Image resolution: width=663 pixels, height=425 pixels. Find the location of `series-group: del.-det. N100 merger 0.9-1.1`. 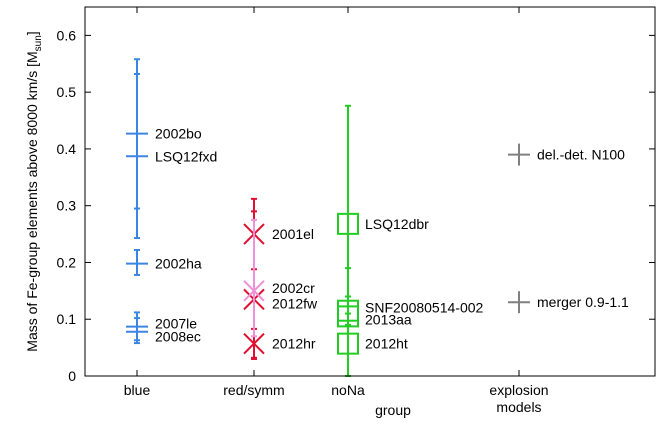

series-group: del.-det. N100 merger 0.9-1.1 is located at coordinates (568, 228).